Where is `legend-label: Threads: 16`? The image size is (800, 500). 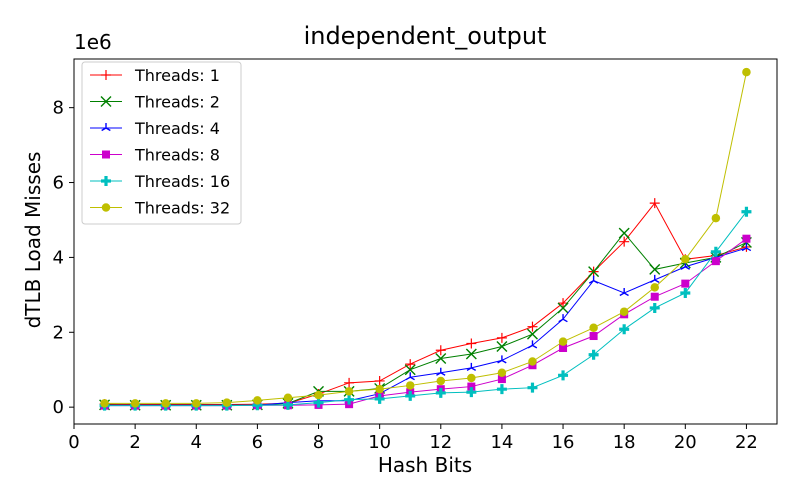 legend-label: Threads: 16 is located at coordinates (182, 181).